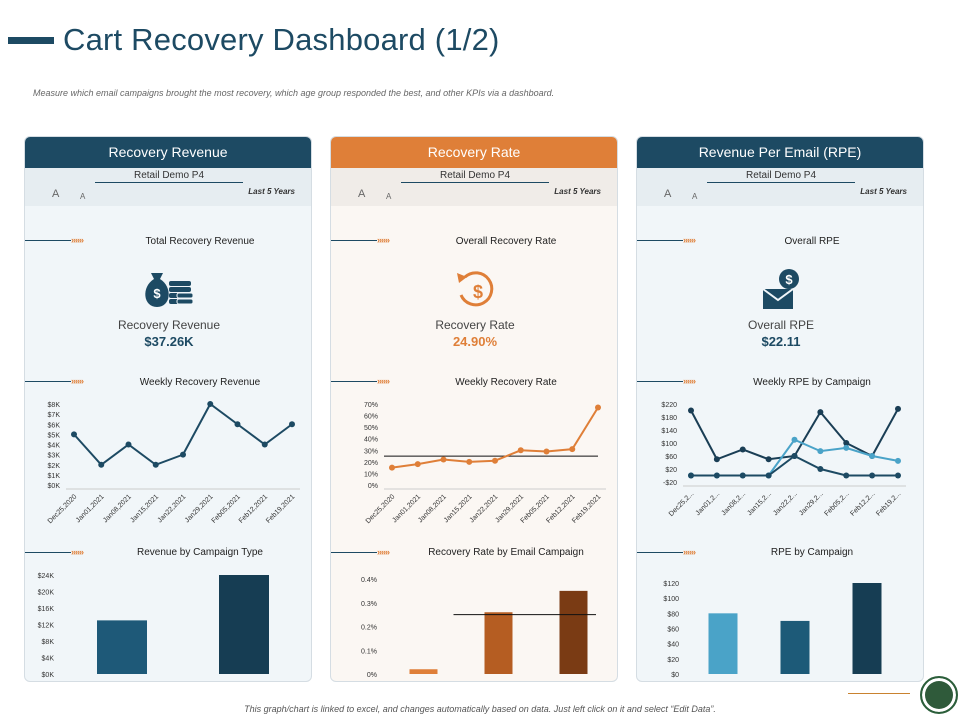 The image size is (960, 720). Describe the element at coordinates (506, 241) in the screenshot. I see `section-title-kpi: Overall Recovery Rate` at that location.